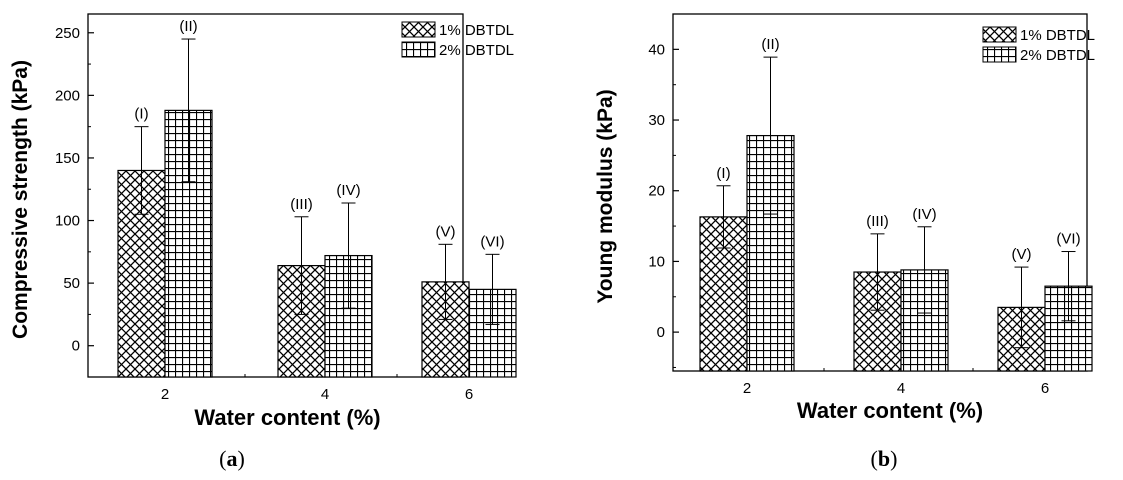 The width and height of the screenshot is (1123, 480). Describe the element at coordinates (605, 196) in the screenshot. I see `y-axis-title: Young modulus (kPa)` at that location.